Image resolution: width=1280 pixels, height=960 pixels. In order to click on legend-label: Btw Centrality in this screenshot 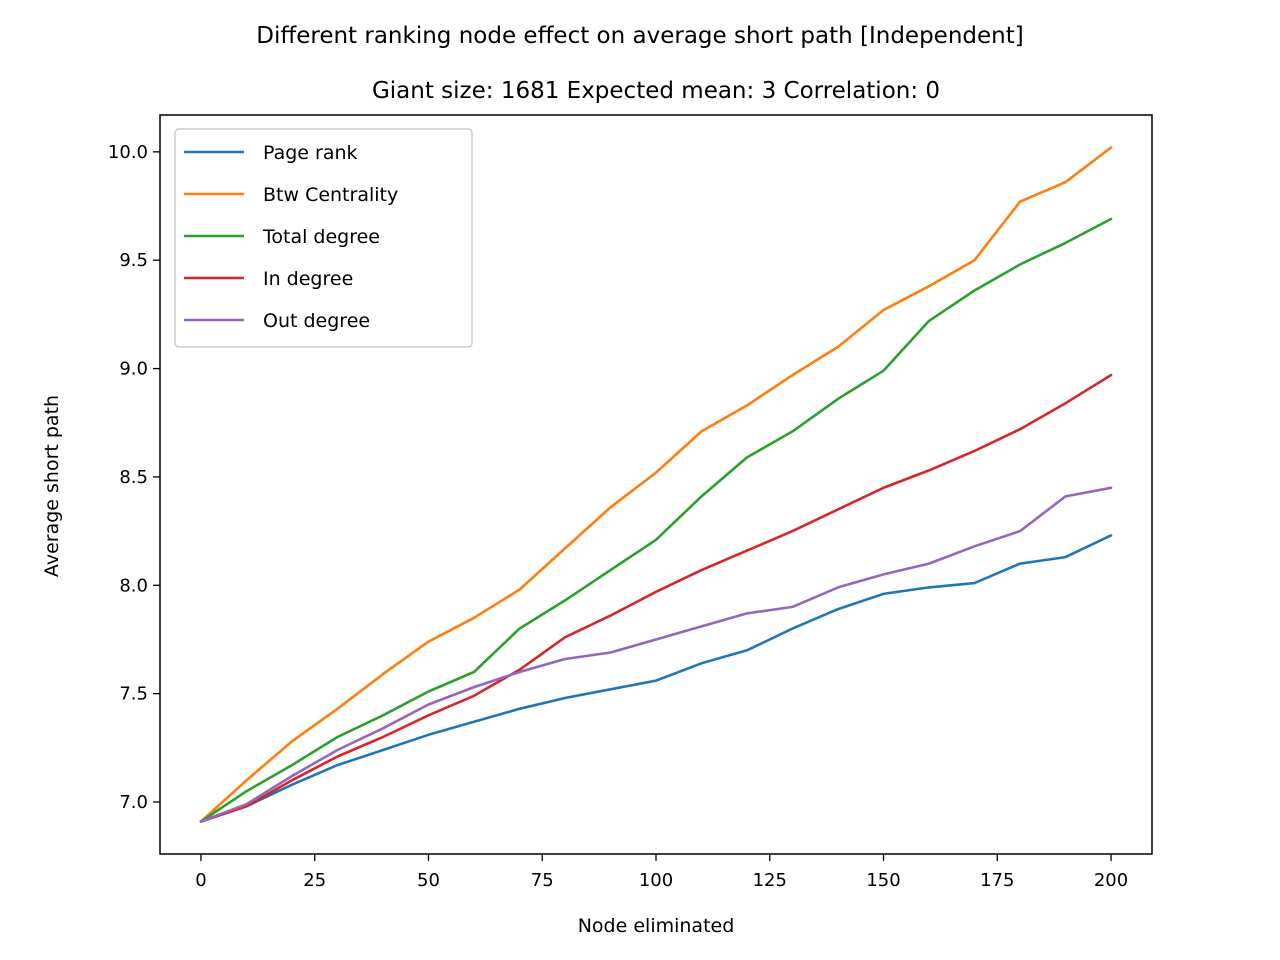, I will do `click(330, 195)`.